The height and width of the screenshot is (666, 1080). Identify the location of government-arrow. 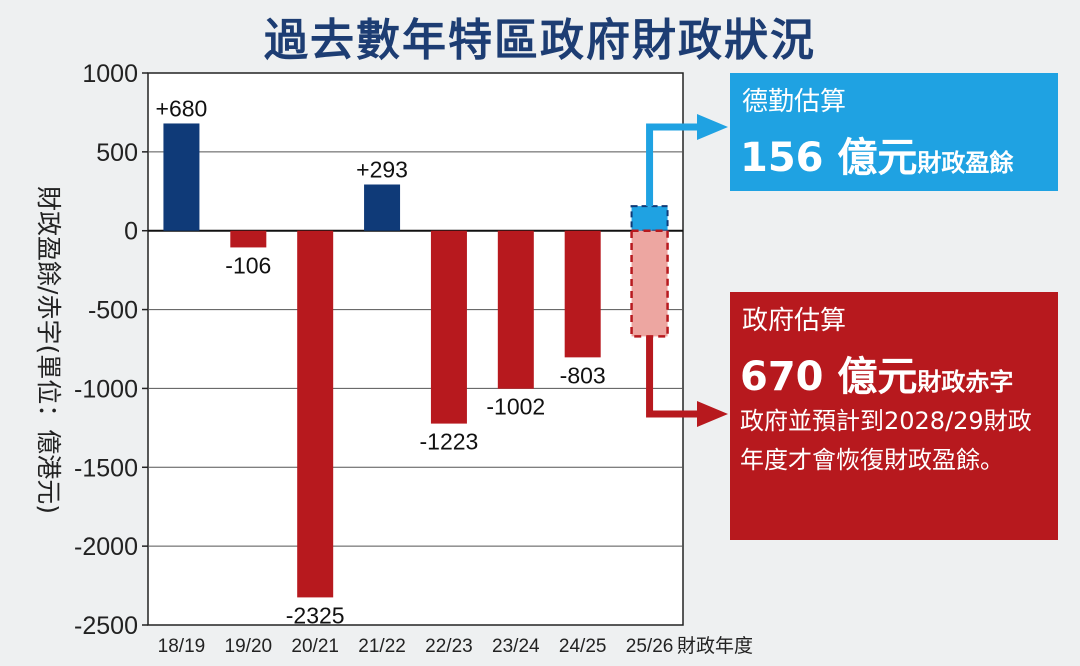
(673, 377).